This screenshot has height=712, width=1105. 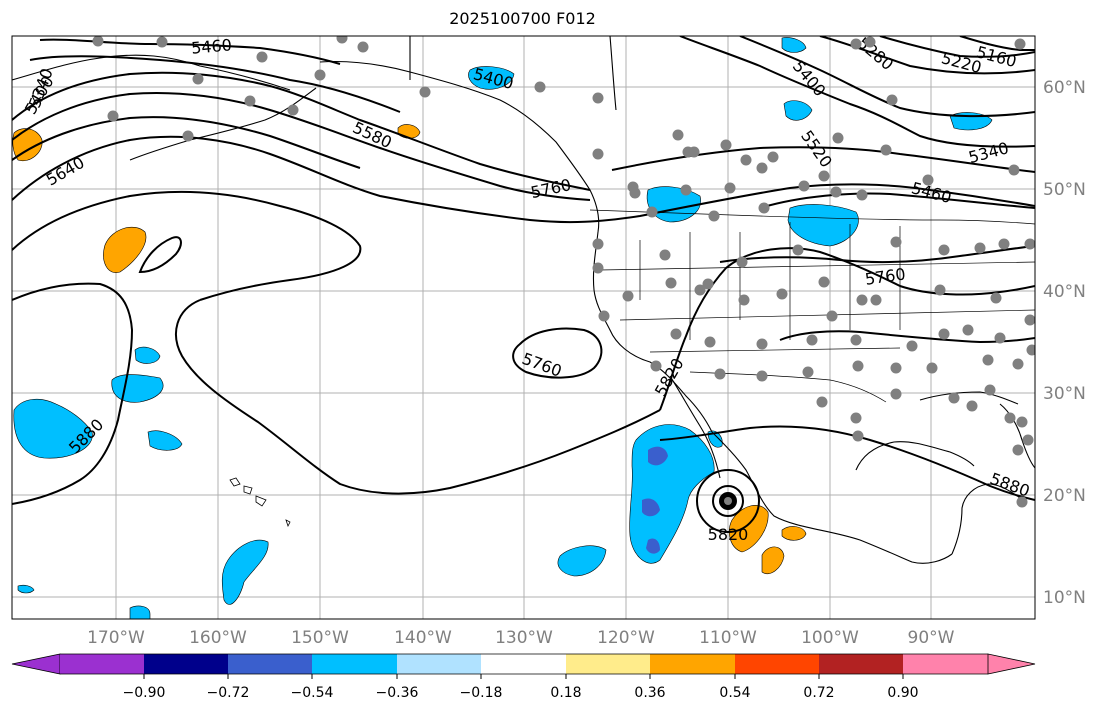 What do you see at coordinates (830, 638) in the screenshot?
I see `longitude-label: 100°W` at bounding box center [830, 638].